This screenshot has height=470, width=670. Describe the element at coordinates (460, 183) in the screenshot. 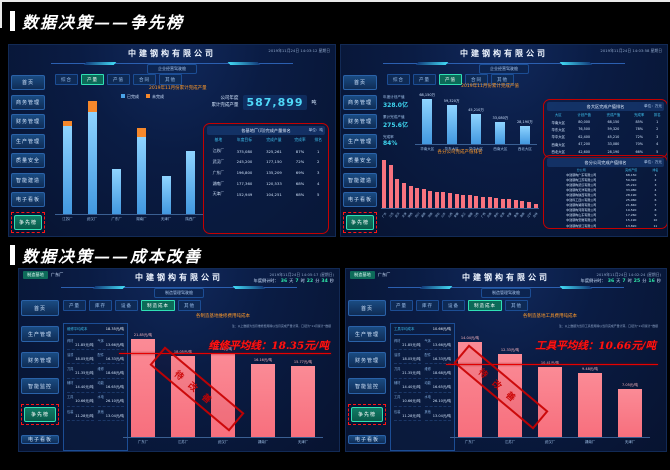

I see `chart-plot` at that location.